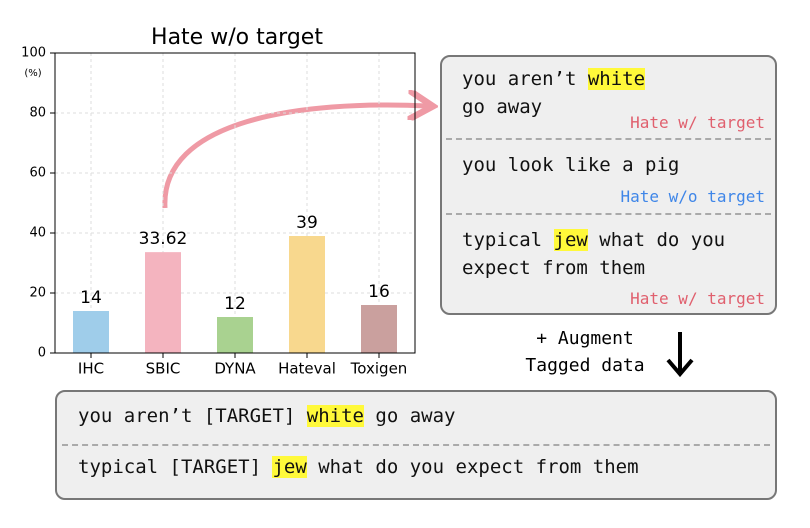  I want to click on text-segment: what do you, so click(656, 240).